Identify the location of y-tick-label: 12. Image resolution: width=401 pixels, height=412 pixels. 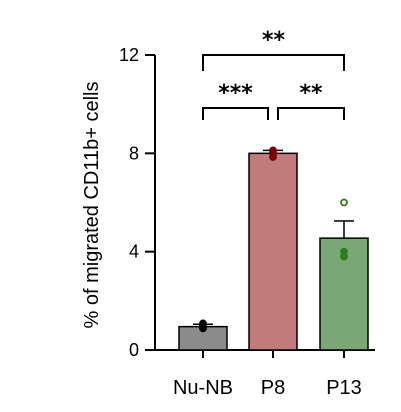
(129, 55).